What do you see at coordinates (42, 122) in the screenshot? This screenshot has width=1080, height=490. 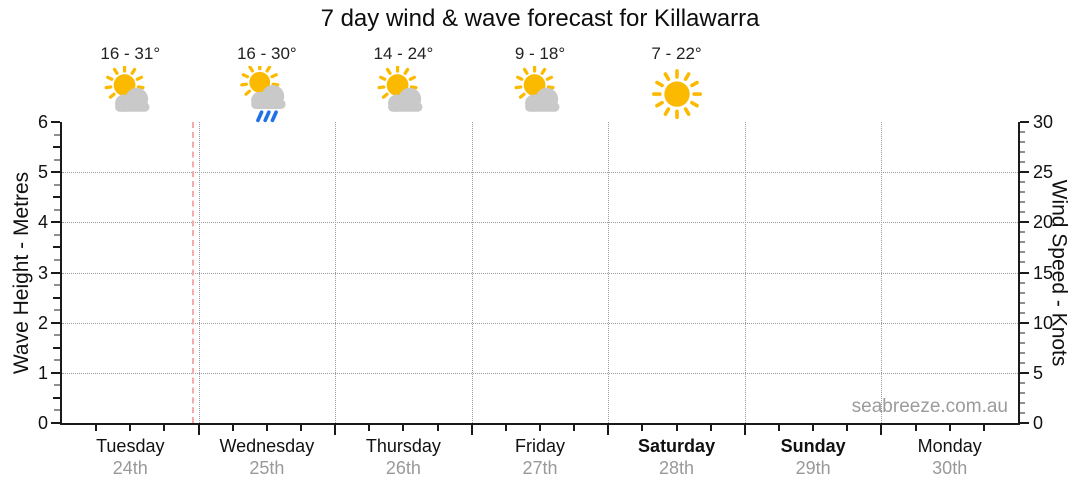 I see `left-axis-tick-label: 6` at bounding box center [42, 122].